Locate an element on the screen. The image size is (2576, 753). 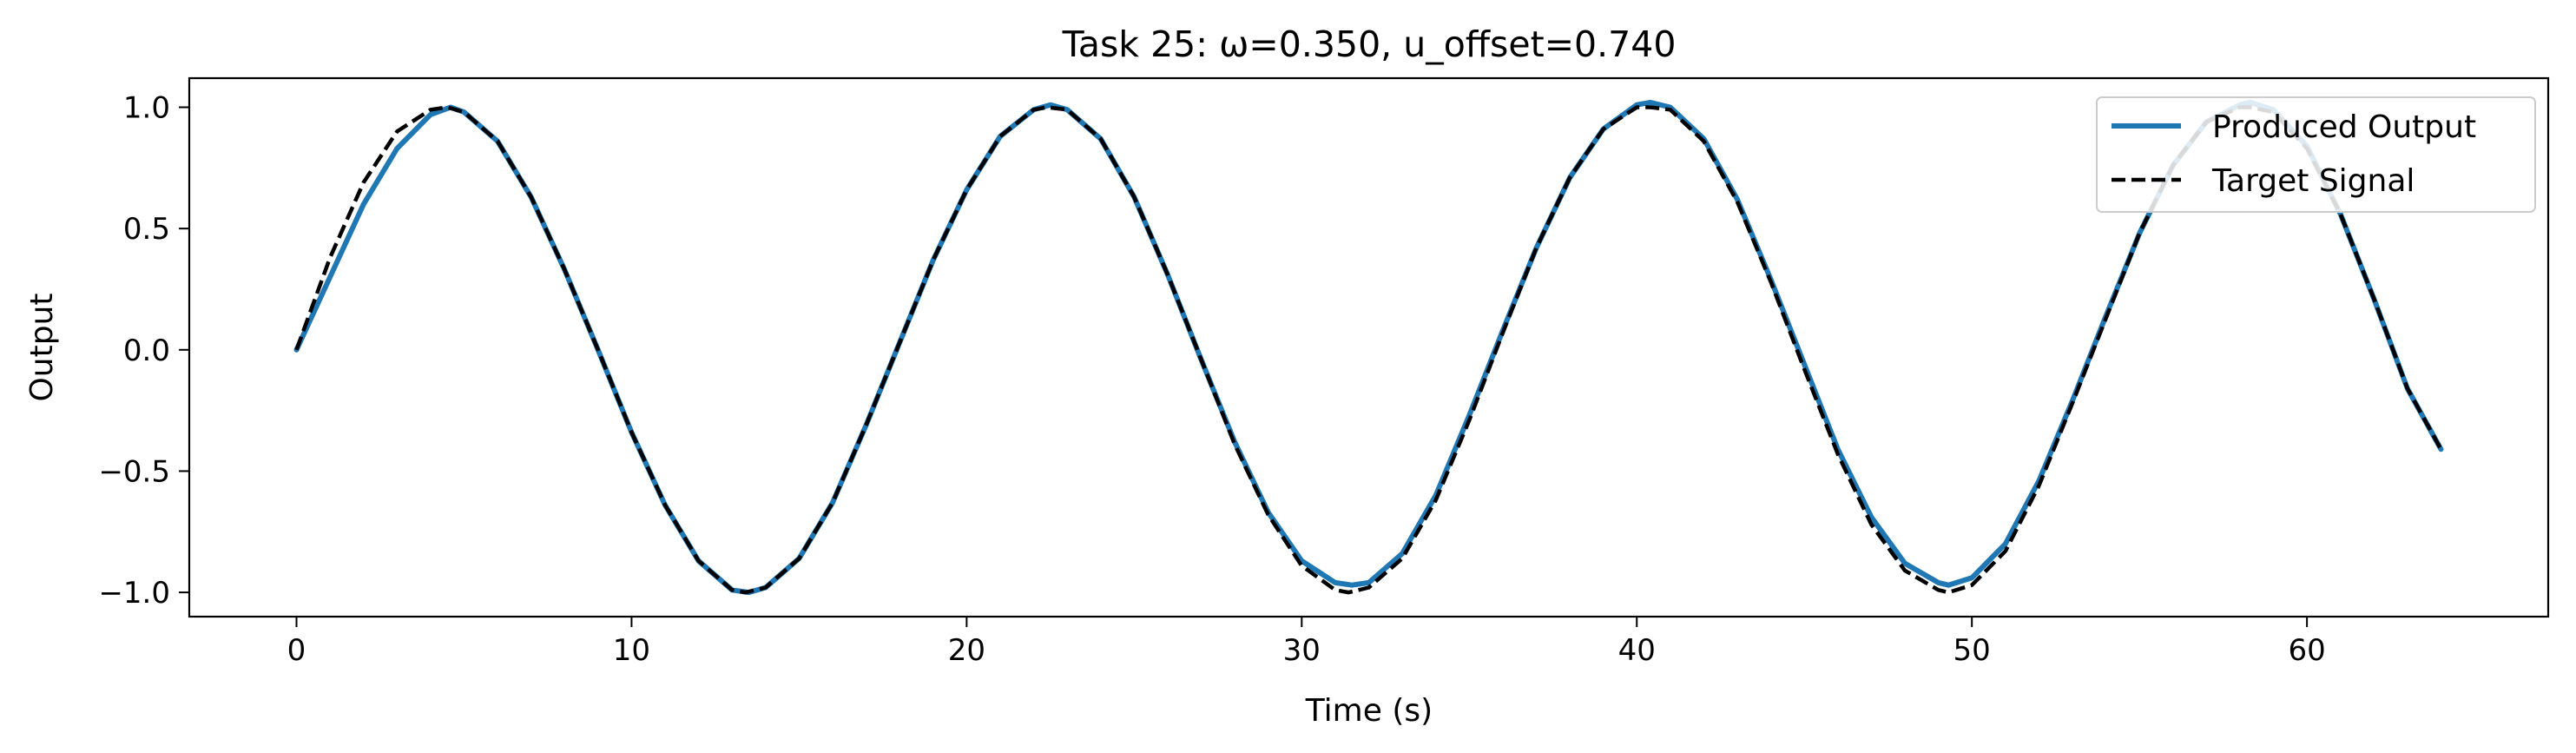
legend-label-produced-output: Produced Output is located at coordinates (2344, 127).